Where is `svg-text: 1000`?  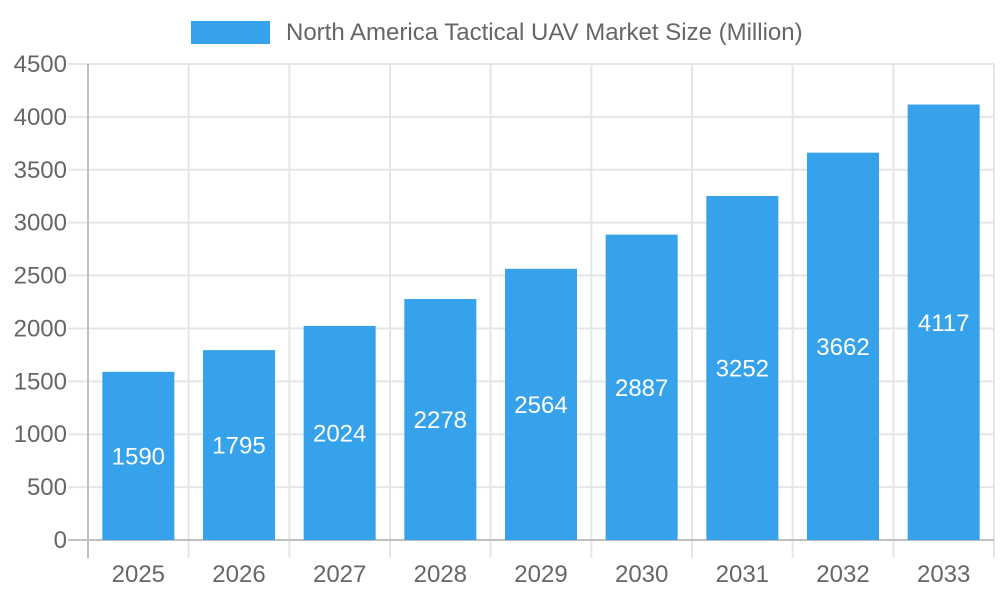
svg-text: 1000 is located at coordinates (40, 434).